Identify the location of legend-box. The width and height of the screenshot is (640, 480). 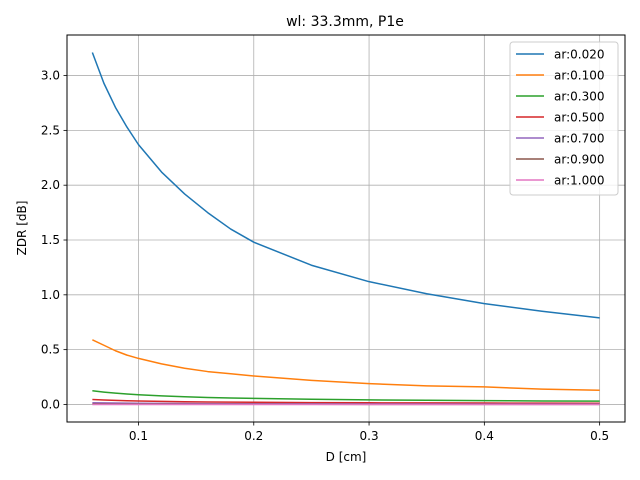
(564, 118).